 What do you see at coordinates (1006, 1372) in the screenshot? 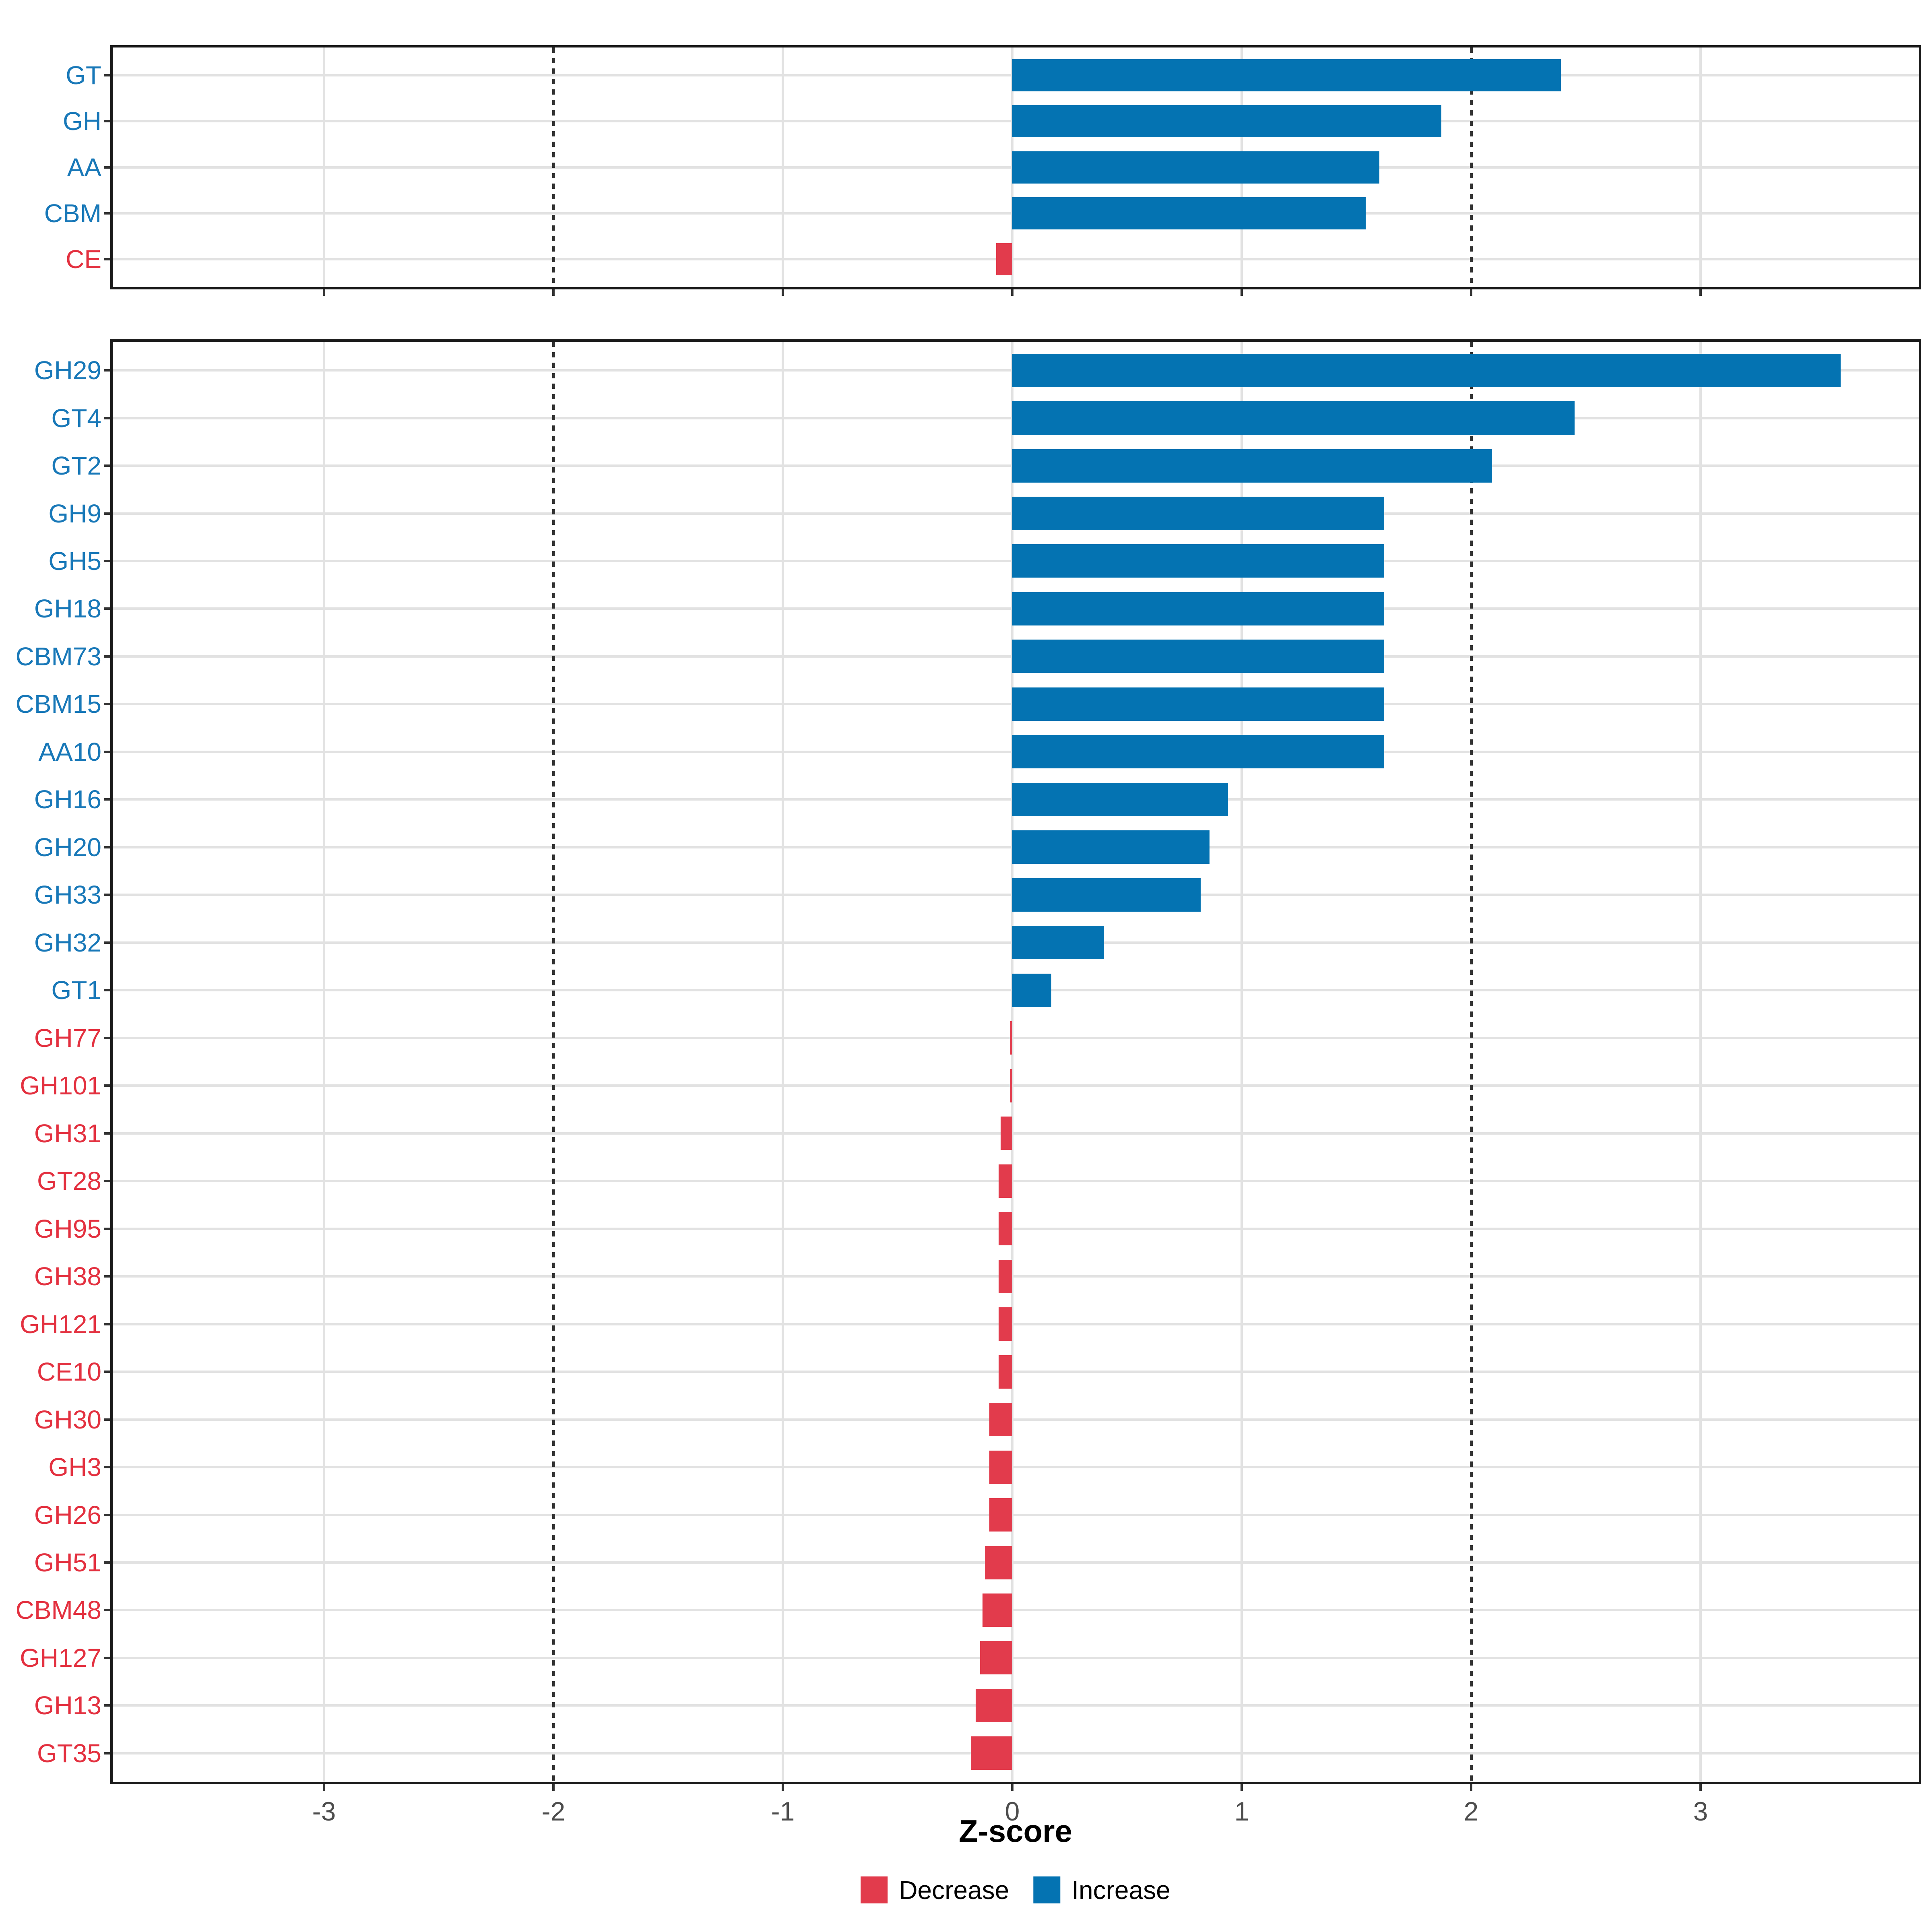
I see `bar-CE10` at bounding box center [1006, 1372].